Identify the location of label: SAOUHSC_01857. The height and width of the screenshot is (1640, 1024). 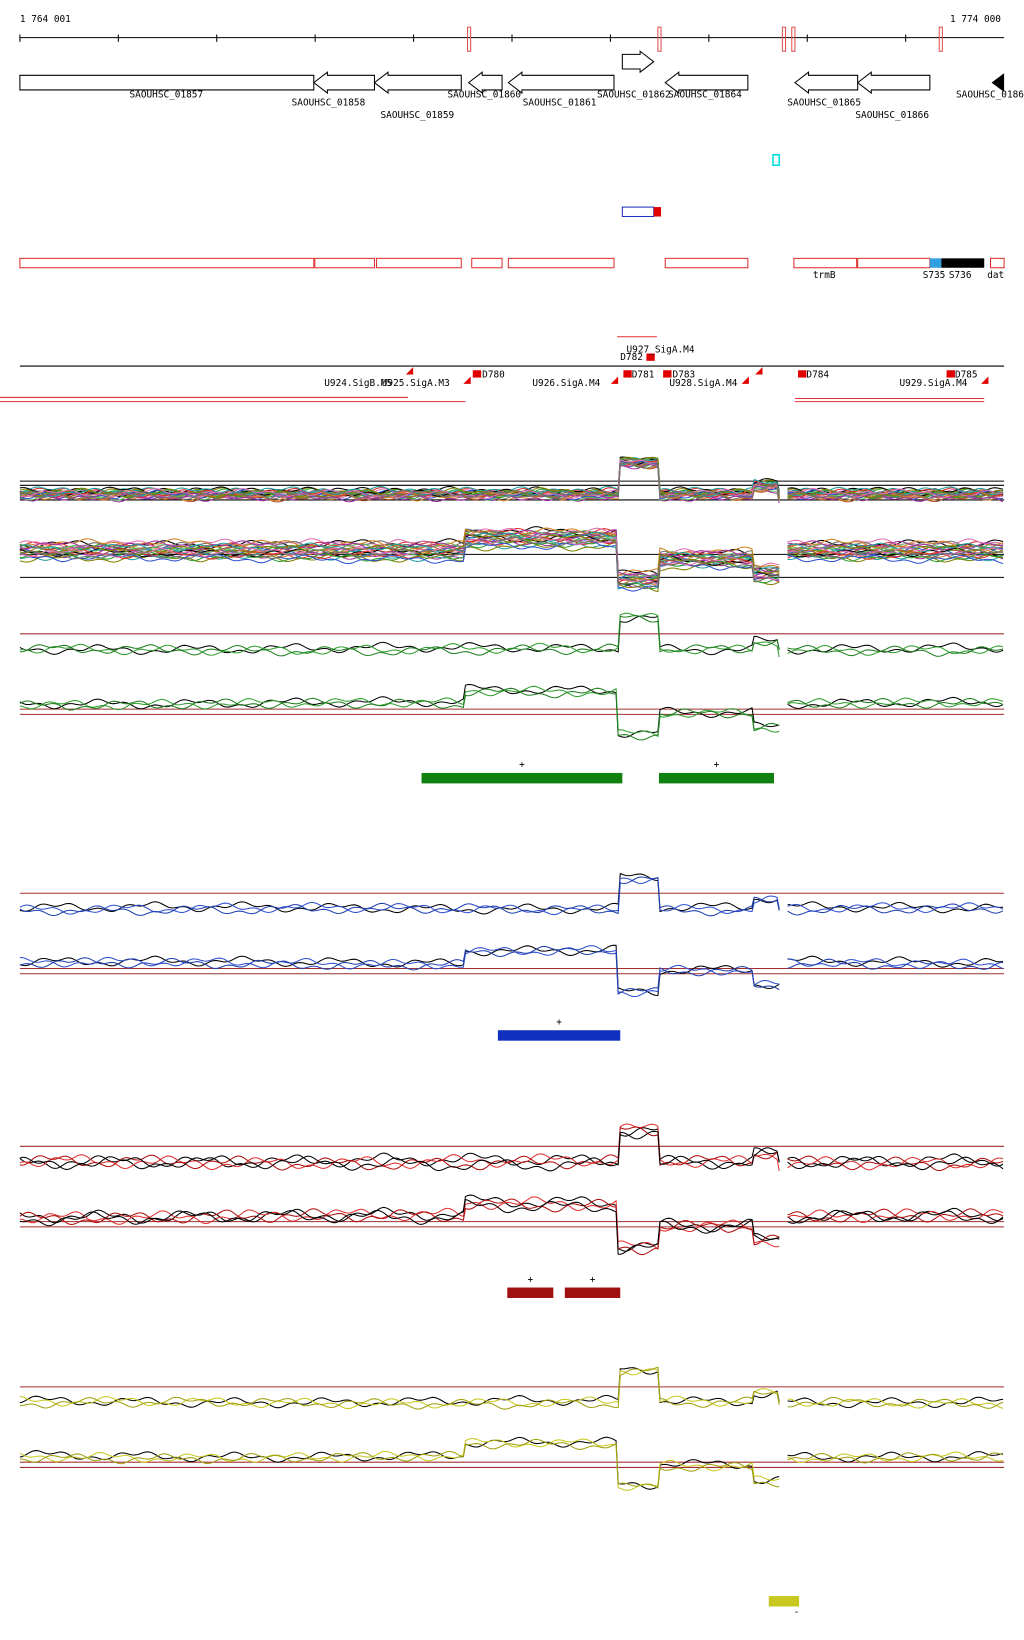
(167, 94).